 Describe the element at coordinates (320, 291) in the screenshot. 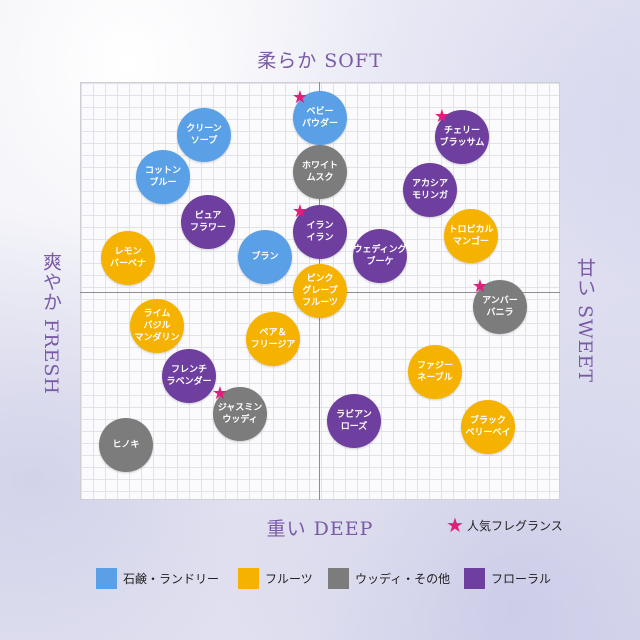

I see `fragrance-bubble: ピンク グレープ フルーツ` at that location.